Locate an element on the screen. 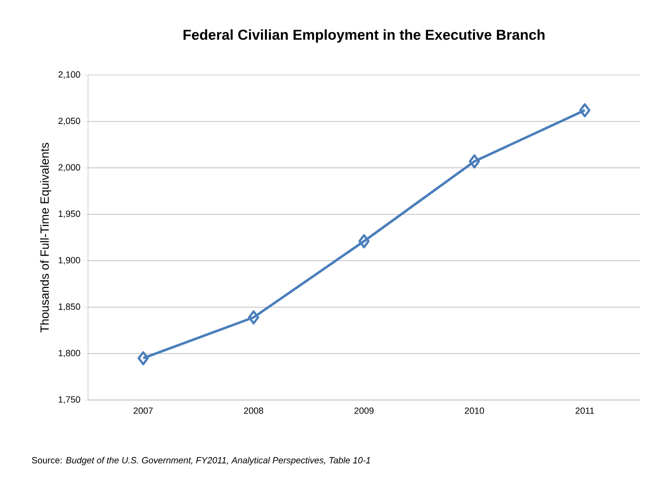  y-tick-label: 2,050 is located at coordinates (69, 122).